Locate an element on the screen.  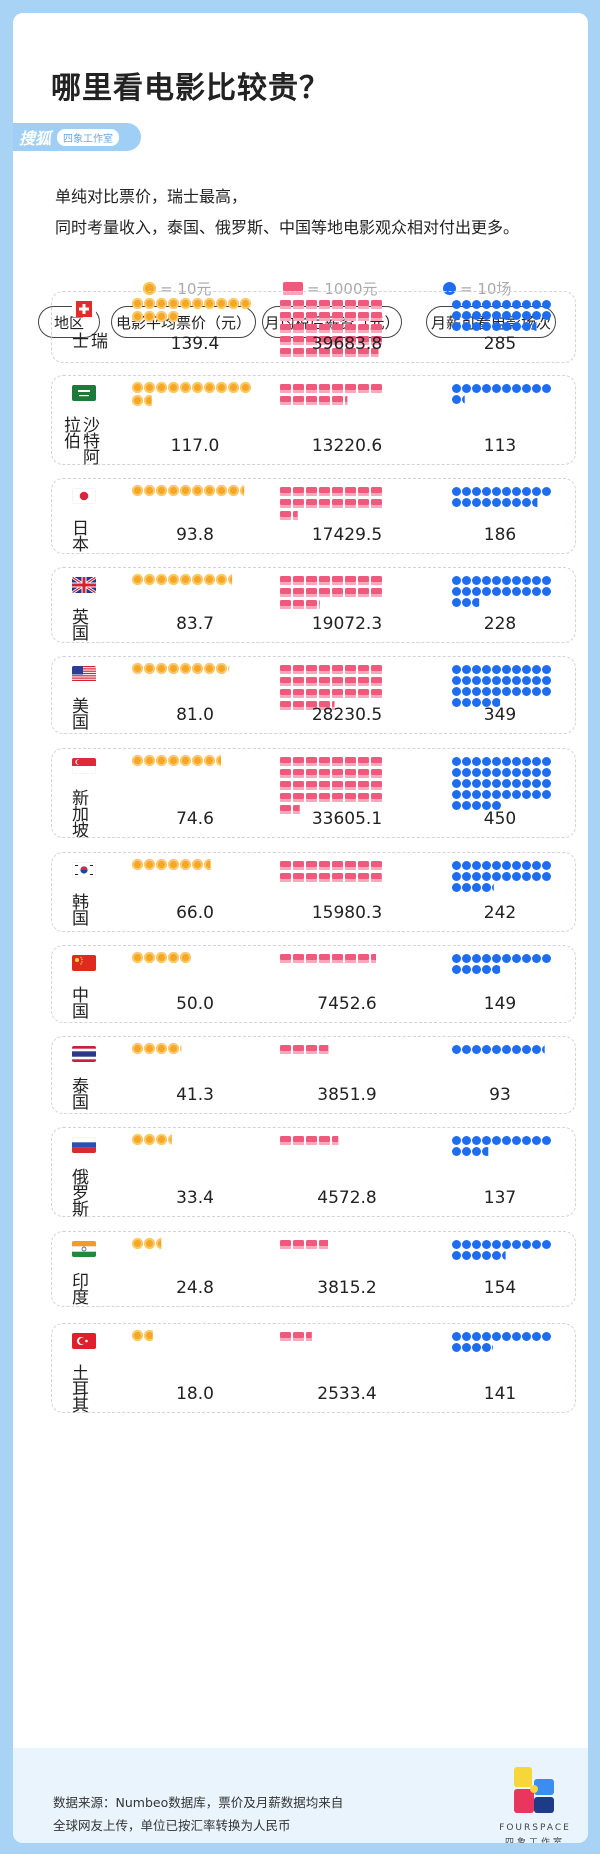
foursquare-logo-icon is located at coordinates (534, 1790).